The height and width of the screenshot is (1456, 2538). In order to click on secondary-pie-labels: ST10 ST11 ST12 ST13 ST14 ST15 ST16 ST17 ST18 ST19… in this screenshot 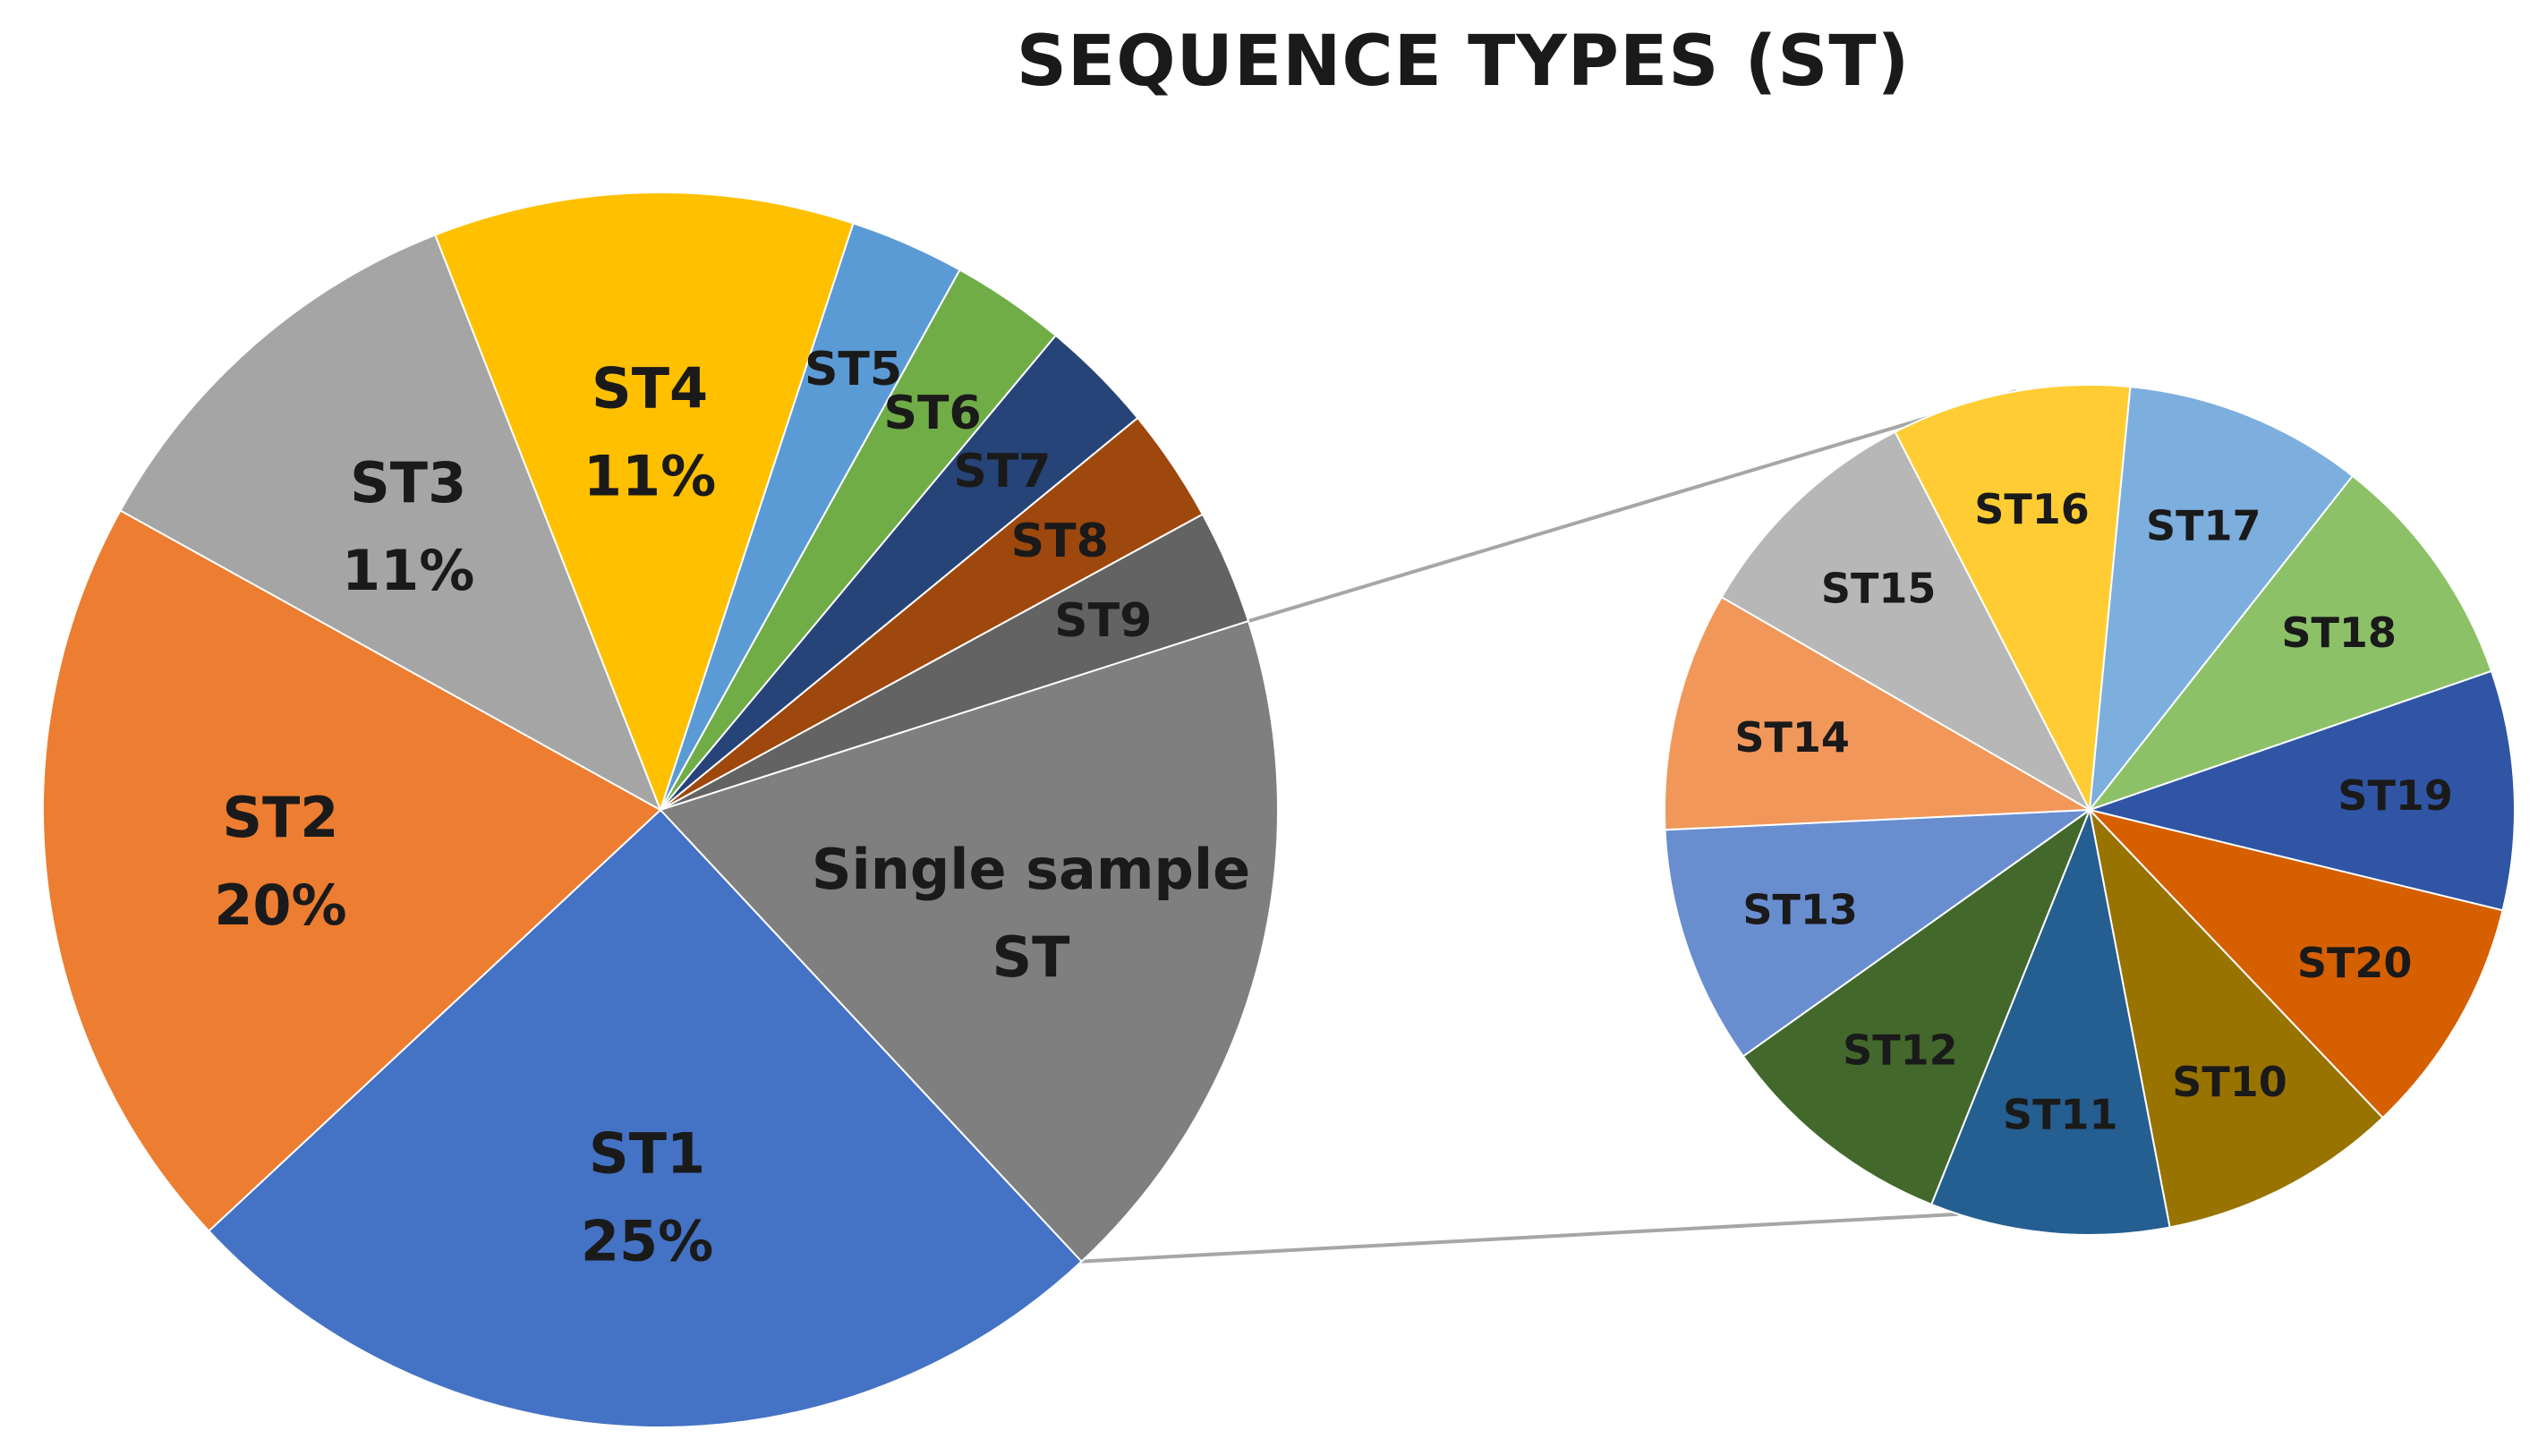, I will do `click(2093, 811)`.